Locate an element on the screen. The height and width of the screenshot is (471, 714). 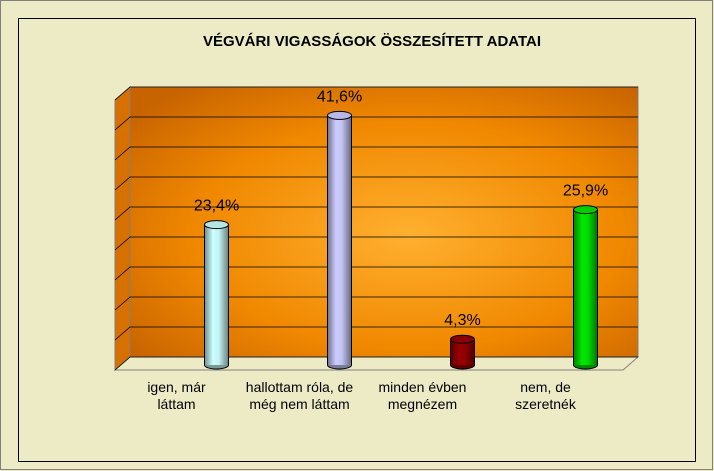
data-label: 4,3% is located at coordinates (462, 320).